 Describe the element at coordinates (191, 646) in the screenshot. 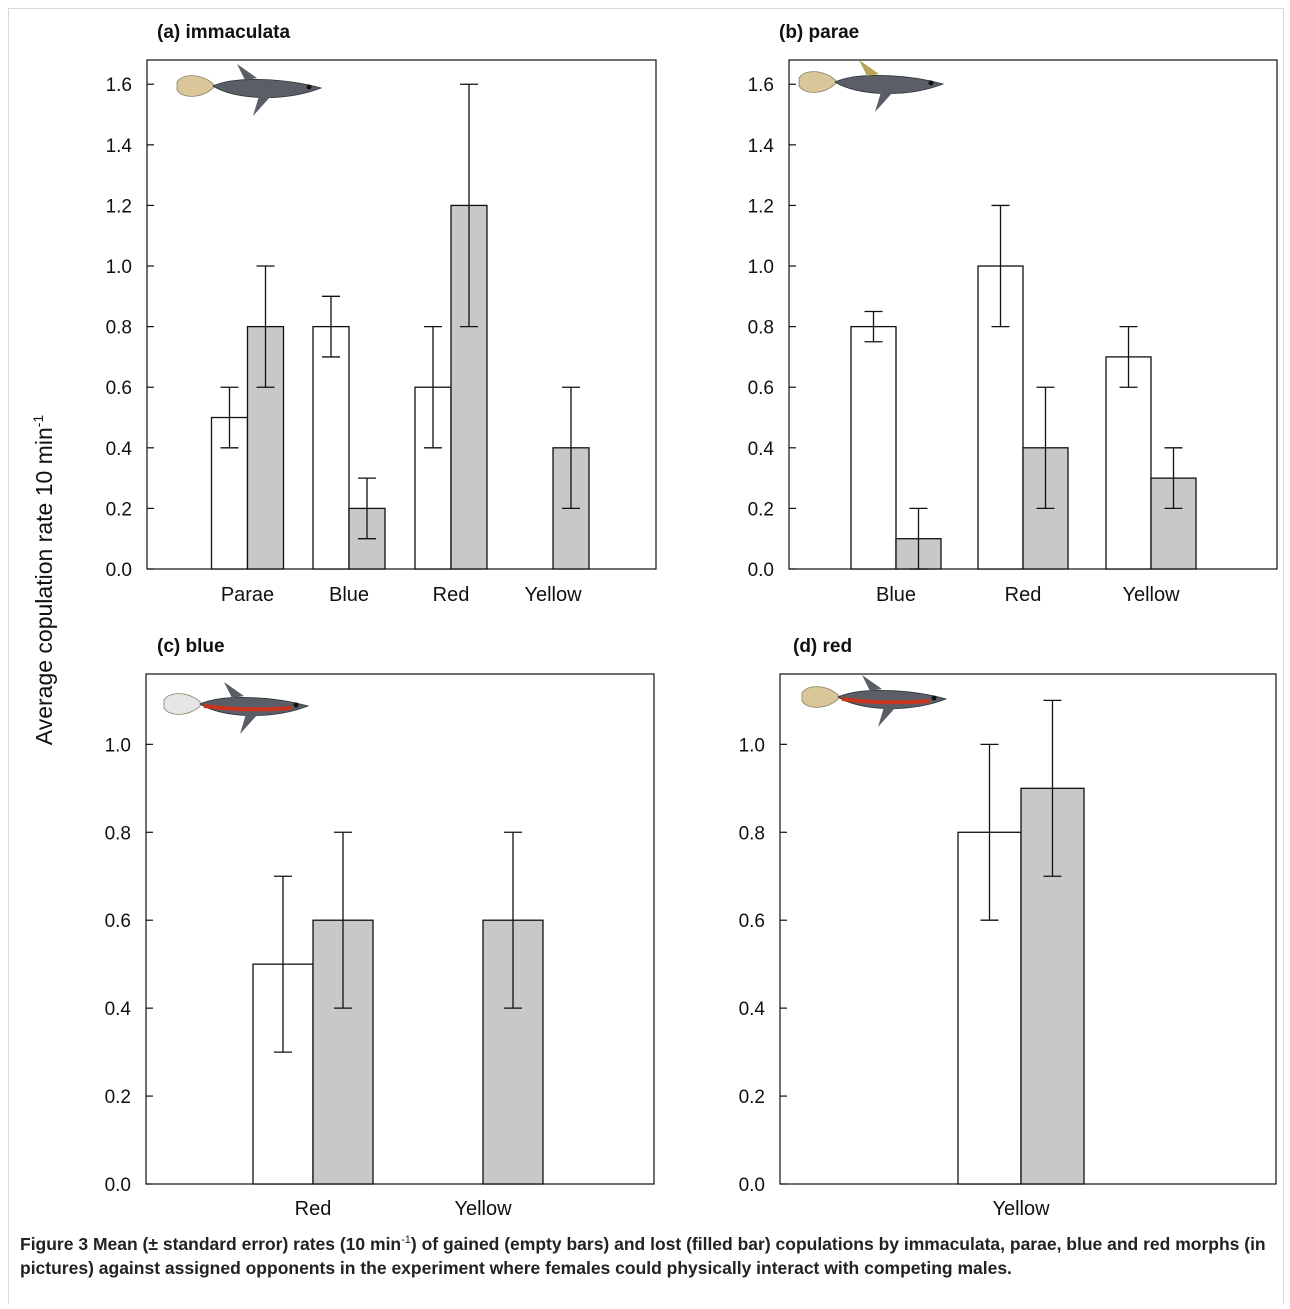

I see `panel-title: (c) blue` at that location.